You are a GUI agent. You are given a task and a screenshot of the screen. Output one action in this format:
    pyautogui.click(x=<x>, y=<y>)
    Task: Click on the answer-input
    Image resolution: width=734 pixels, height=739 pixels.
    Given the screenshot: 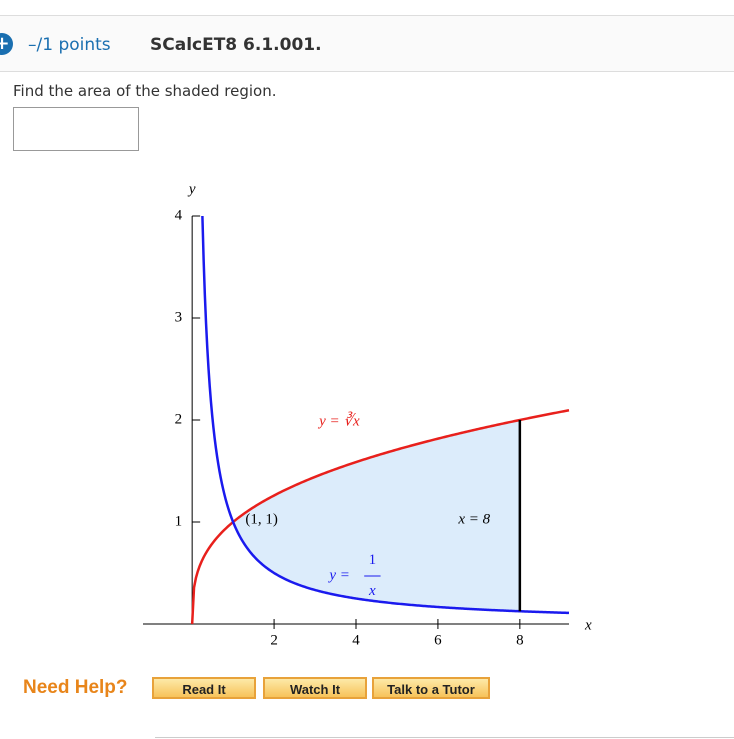 What is the action you would take?
    pyautogui.click(x=76, y=129)
    